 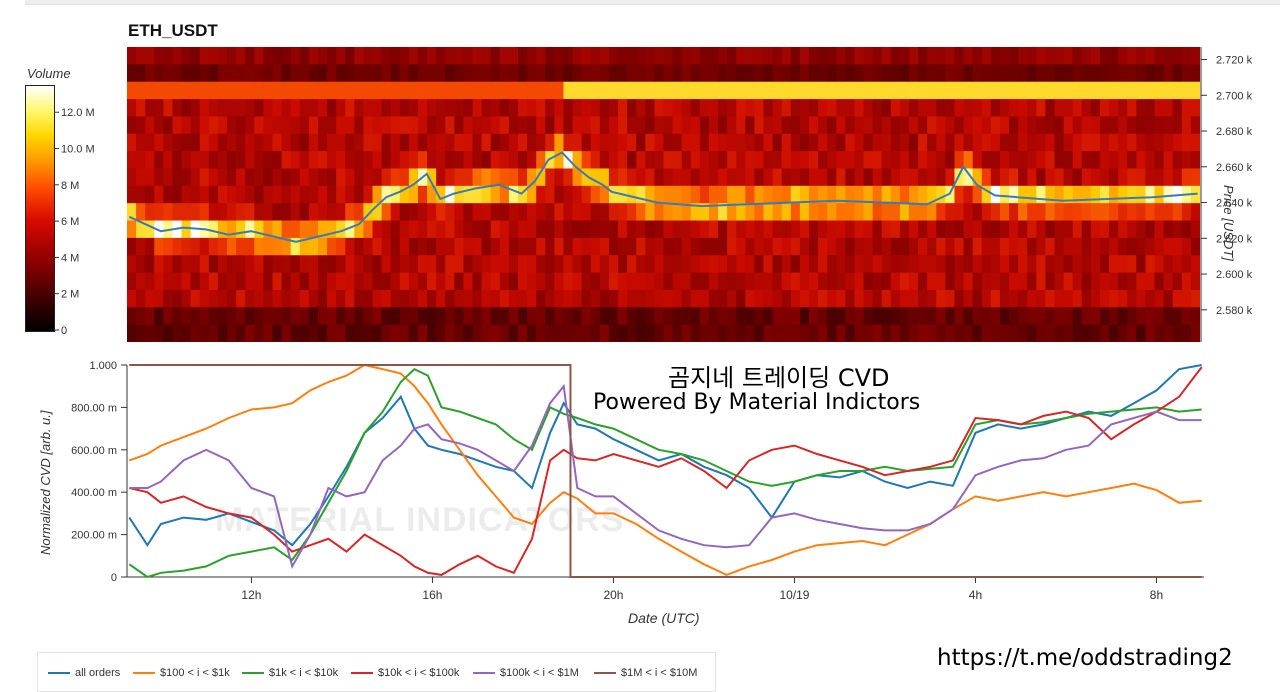 I want to click on legend-item: $100k < i < $1M, so click(x=526, y=673).